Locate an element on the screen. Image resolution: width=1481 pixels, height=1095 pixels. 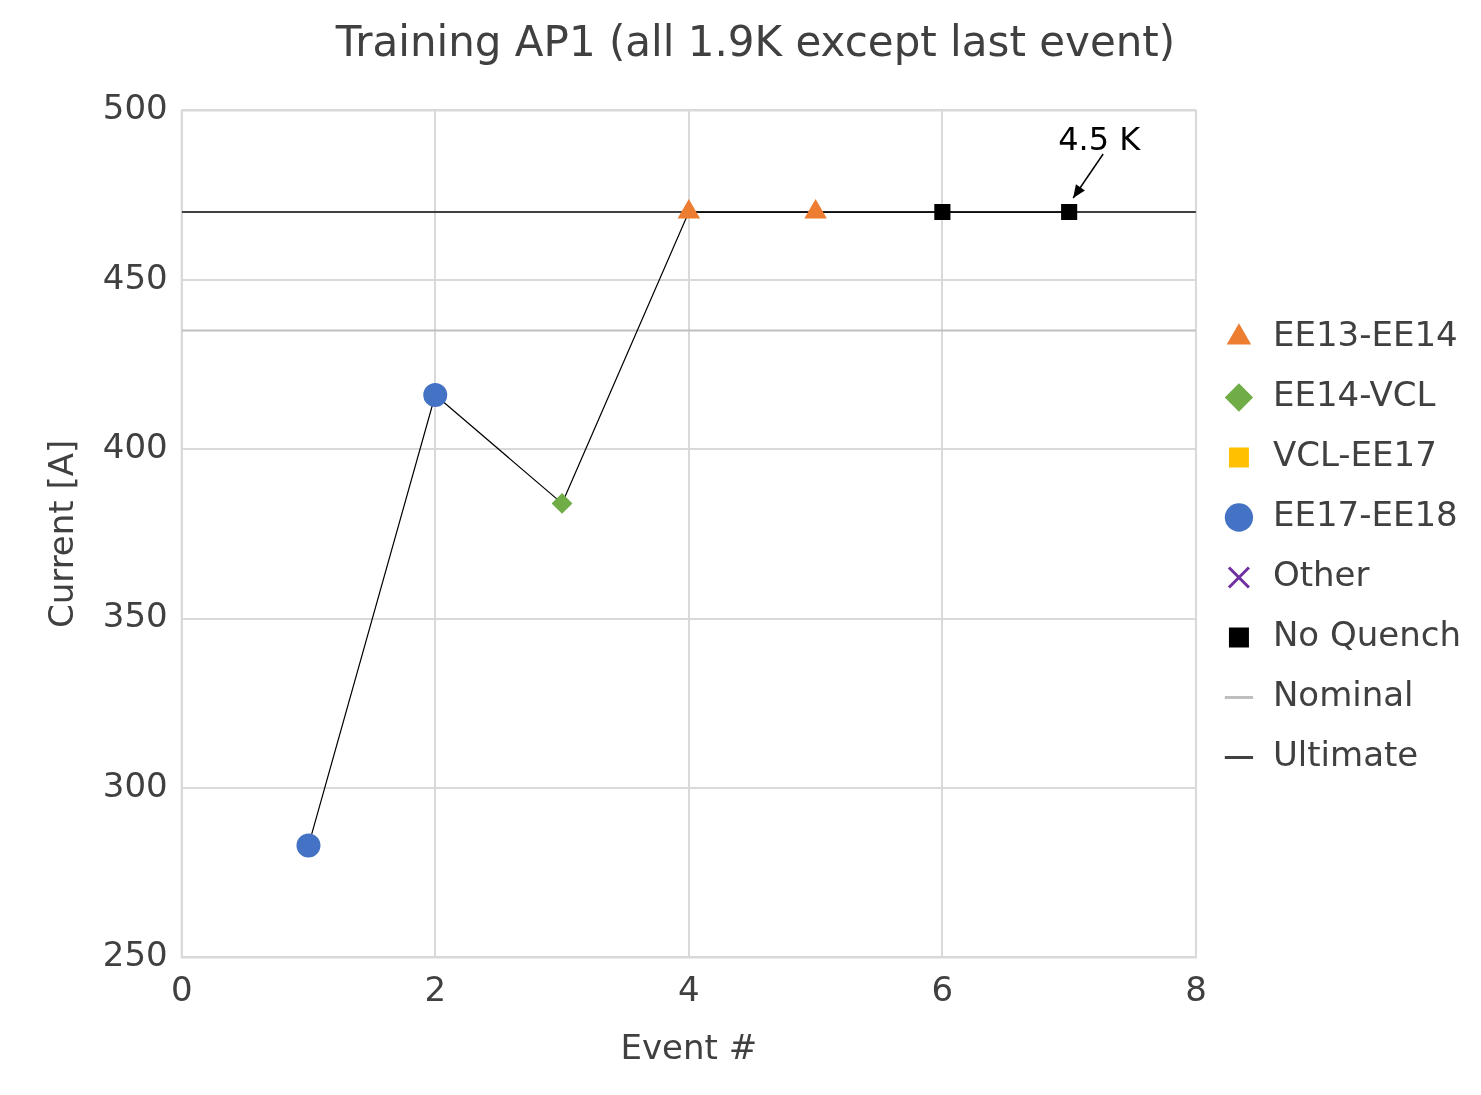
legend-label: EE17-EE18 is located at coordinates (1365, 514).